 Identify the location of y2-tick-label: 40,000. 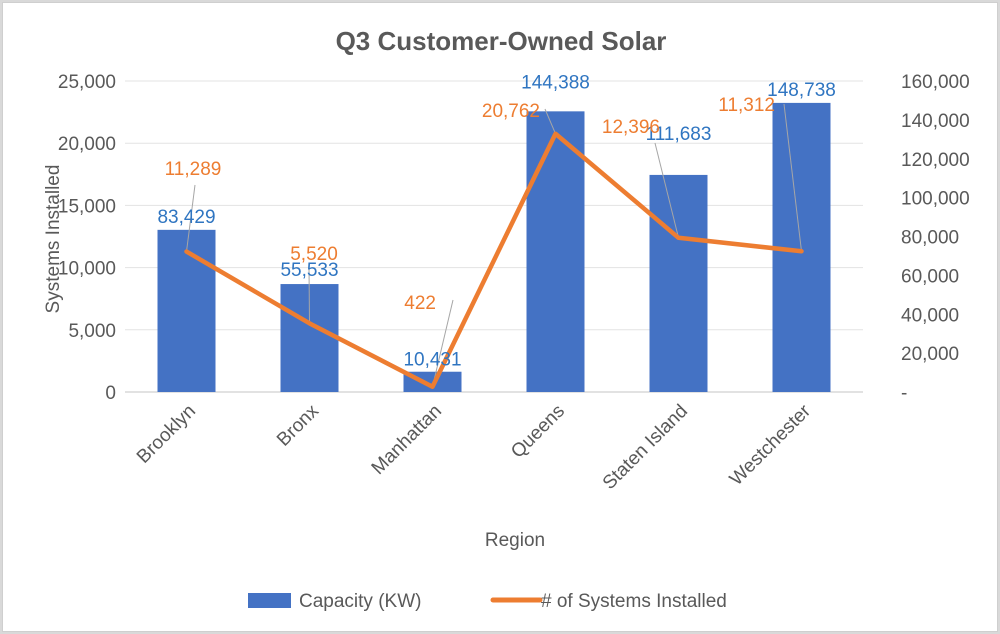
(930, 315).